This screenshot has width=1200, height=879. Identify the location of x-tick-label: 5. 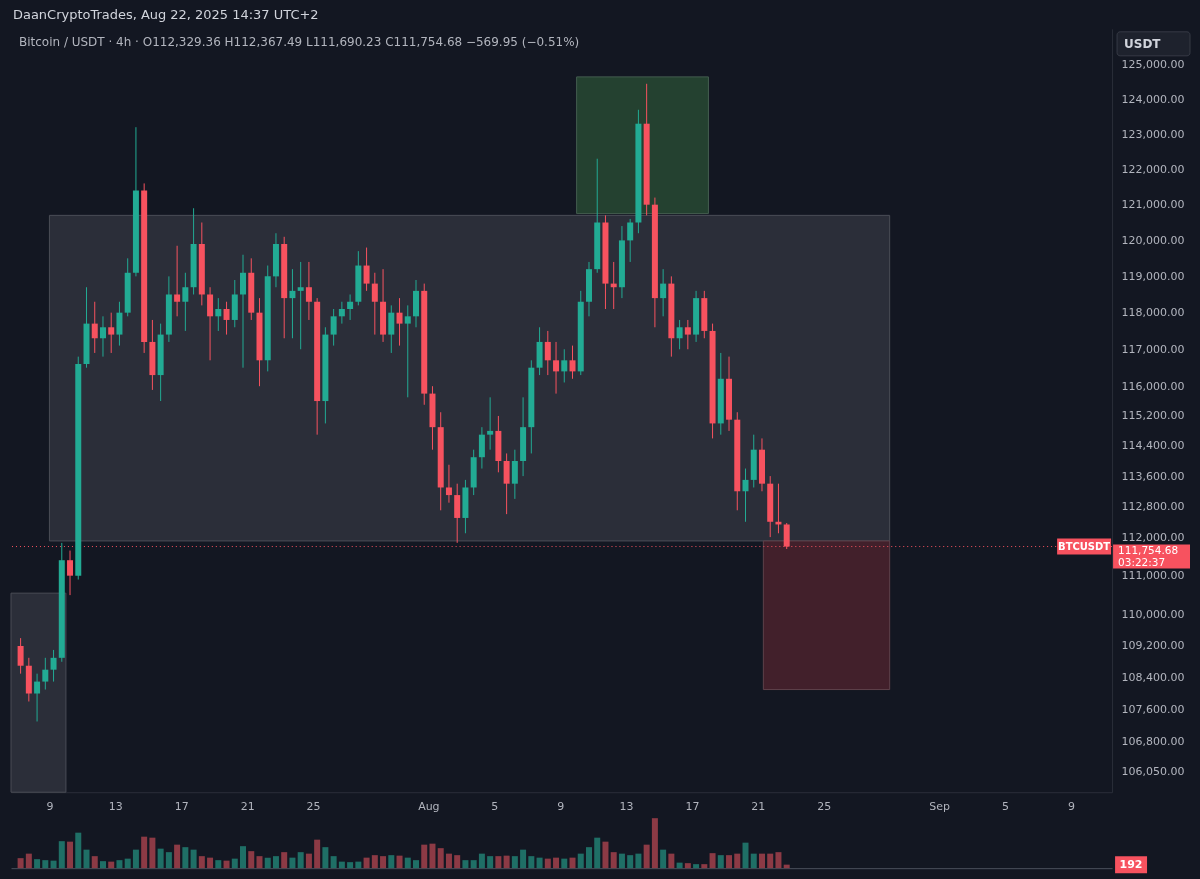
(495, 806).